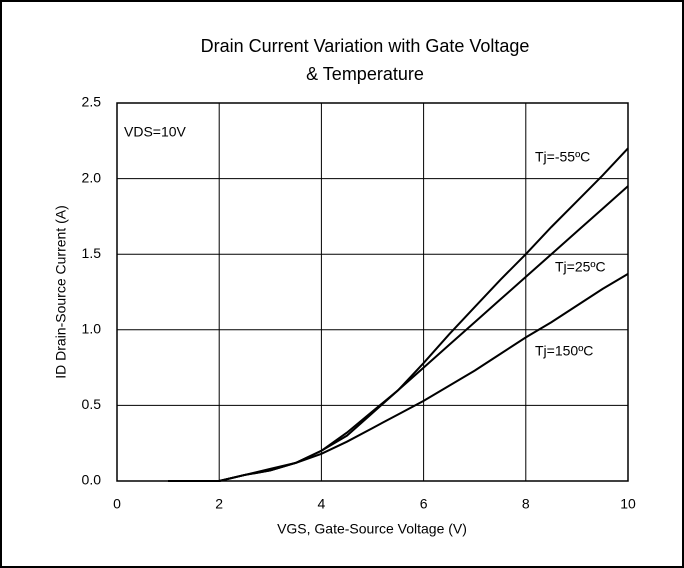 The height and width of the screenshot is (568, 684). What do you see at coordinates (92, 404) in the screenshot?
I see `y-tick-label: 0.5` at bounding box center [92, 404].